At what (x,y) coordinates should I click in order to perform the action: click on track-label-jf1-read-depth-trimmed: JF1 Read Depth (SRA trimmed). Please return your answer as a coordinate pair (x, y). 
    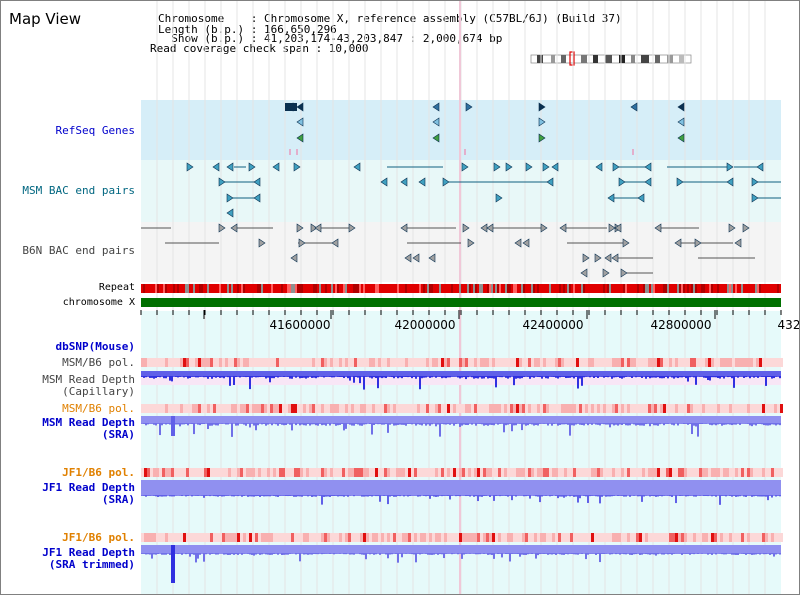
    Looking at the image, I should click on (88, 558).